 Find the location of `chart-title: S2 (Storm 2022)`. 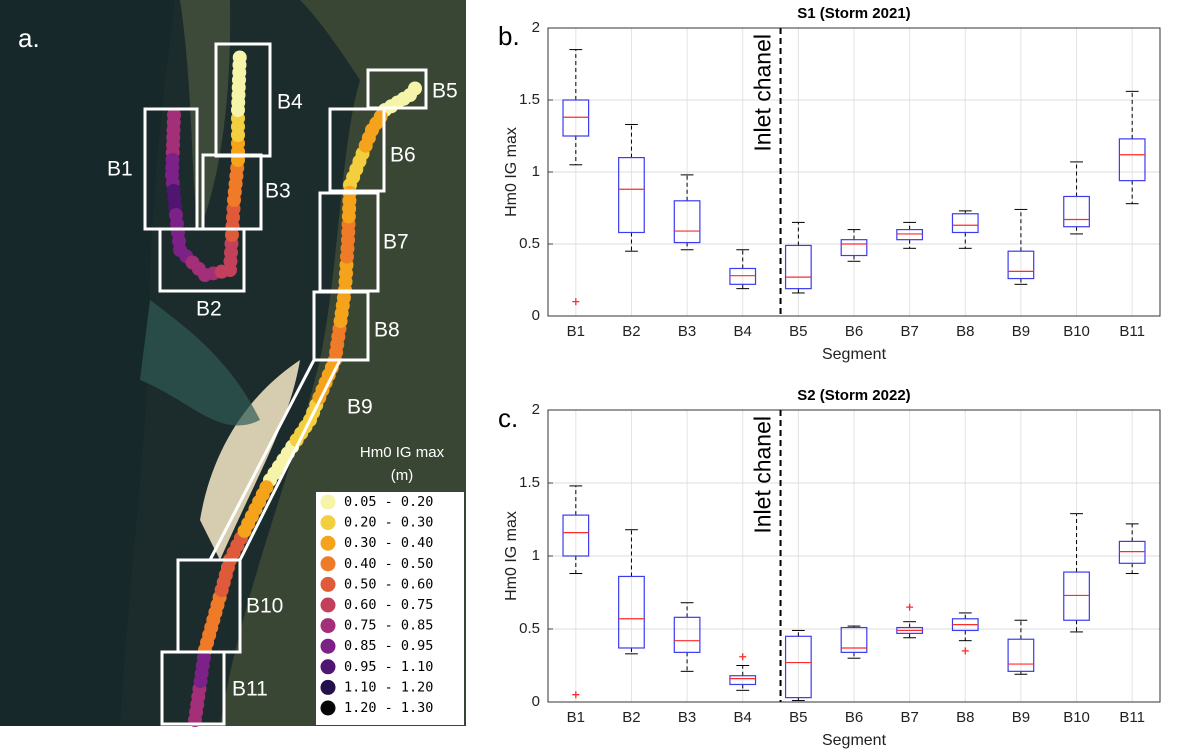

chart-title: S2 (Storm 2022) is located at coordinates (853, 395).